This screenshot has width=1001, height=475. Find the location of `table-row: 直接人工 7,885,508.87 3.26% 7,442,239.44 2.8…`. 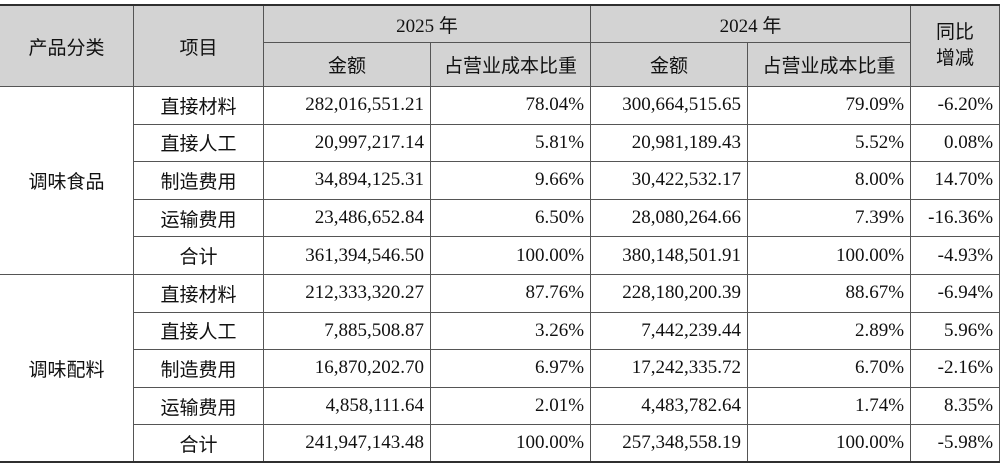

table-row: 直接人工 7,885,508.87 3.26% 7,442,239.44 2.8… is located at coordinates (500, 331).